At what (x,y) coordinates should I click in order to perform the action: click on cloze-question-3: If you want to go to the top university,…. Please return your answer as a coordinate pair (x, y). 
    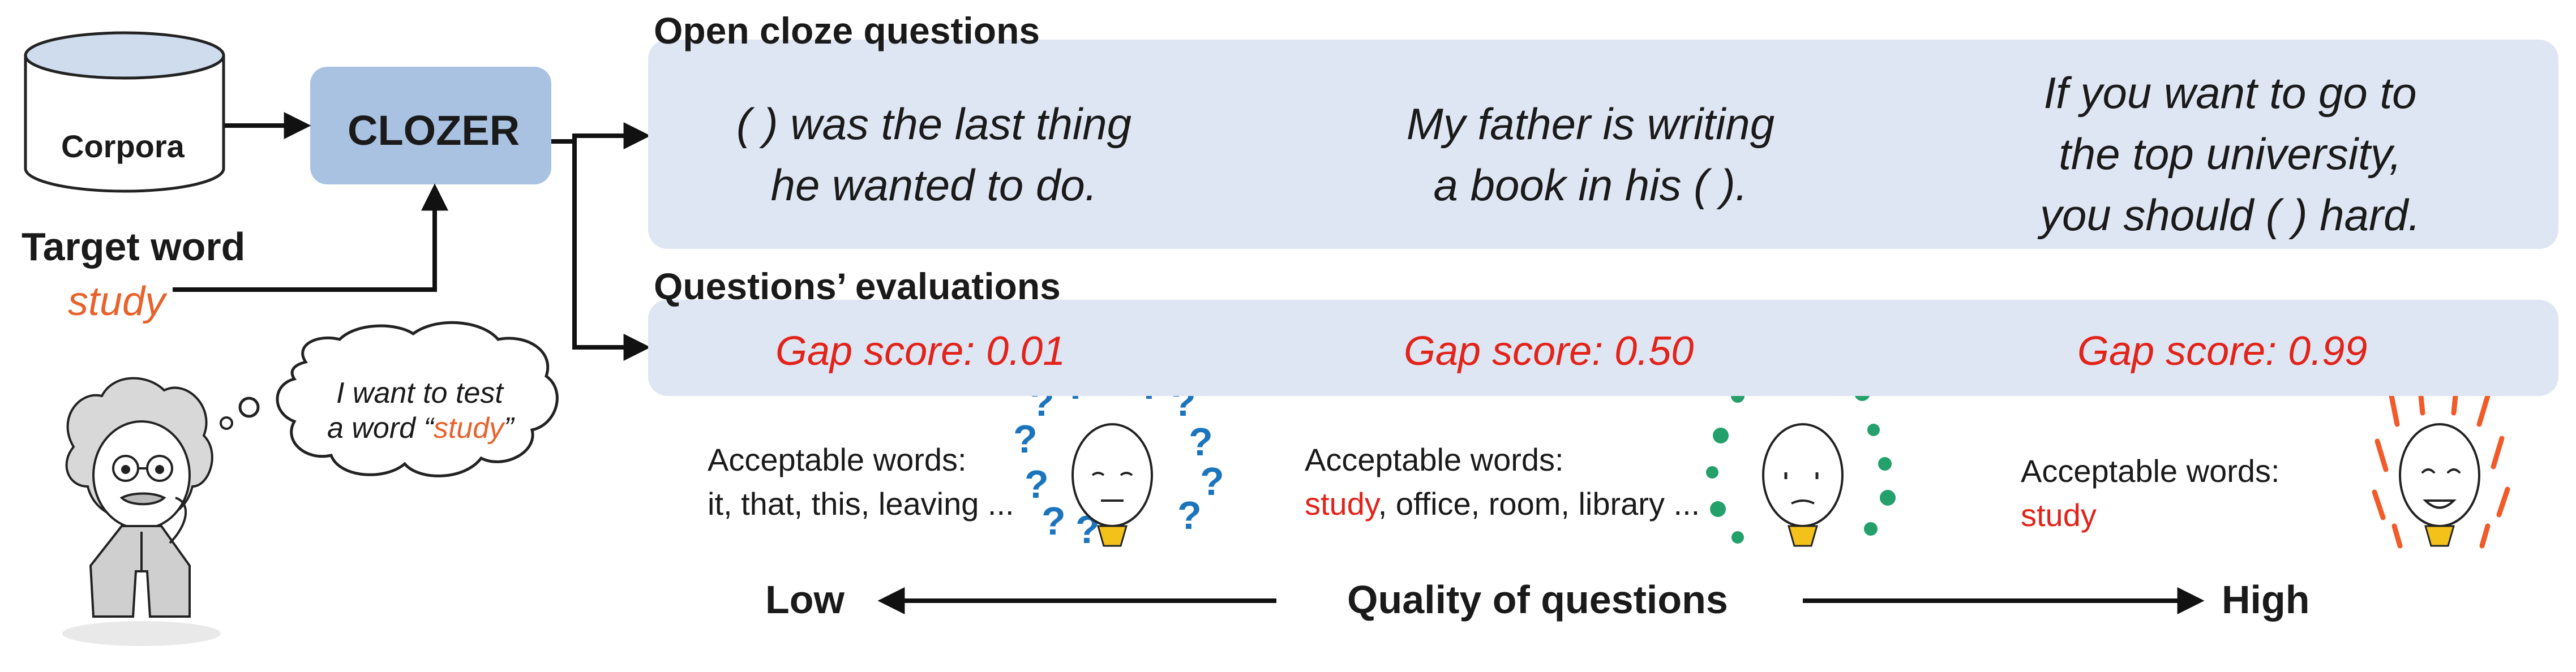
    Looking at the image, I should click on (2230, 153).